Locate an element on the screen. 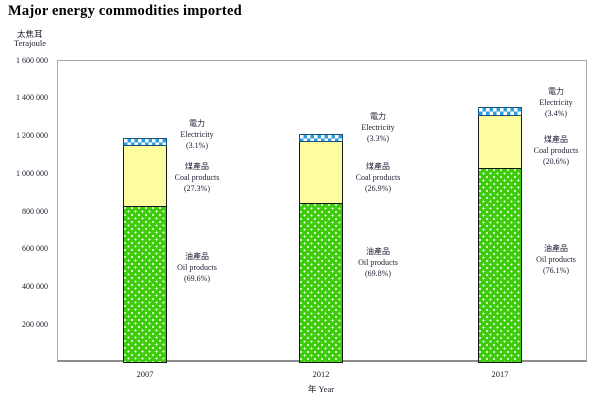  y-tick-label-400000: 400 000 is located at coordinates (35, 286).